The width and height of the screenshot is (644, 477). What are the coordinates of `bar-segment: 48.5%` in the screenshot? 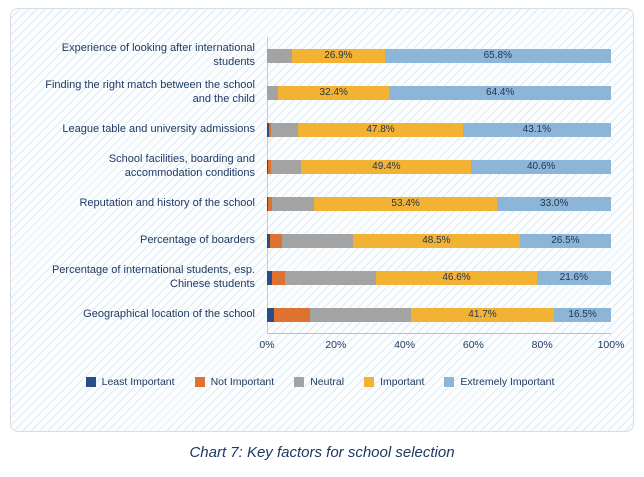 It's located at (436, 240).